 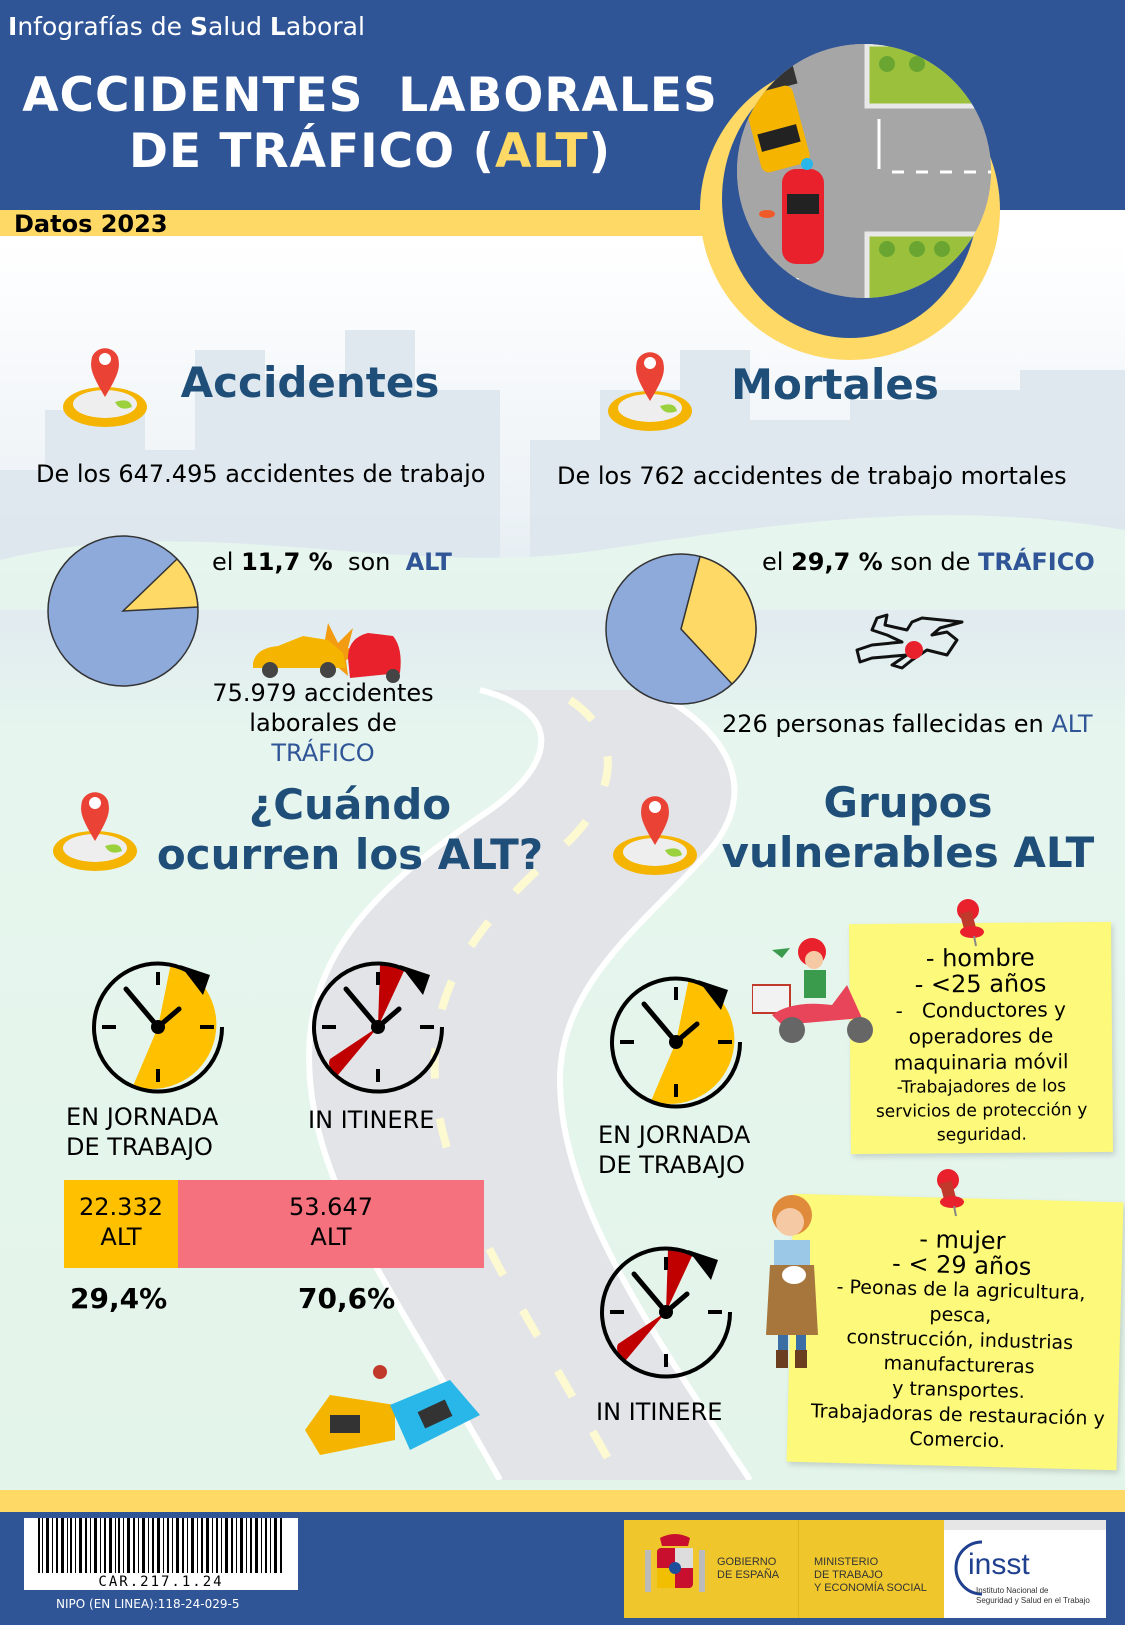 I want to click on total-accent: ALT, so click(x=1072, y=724).